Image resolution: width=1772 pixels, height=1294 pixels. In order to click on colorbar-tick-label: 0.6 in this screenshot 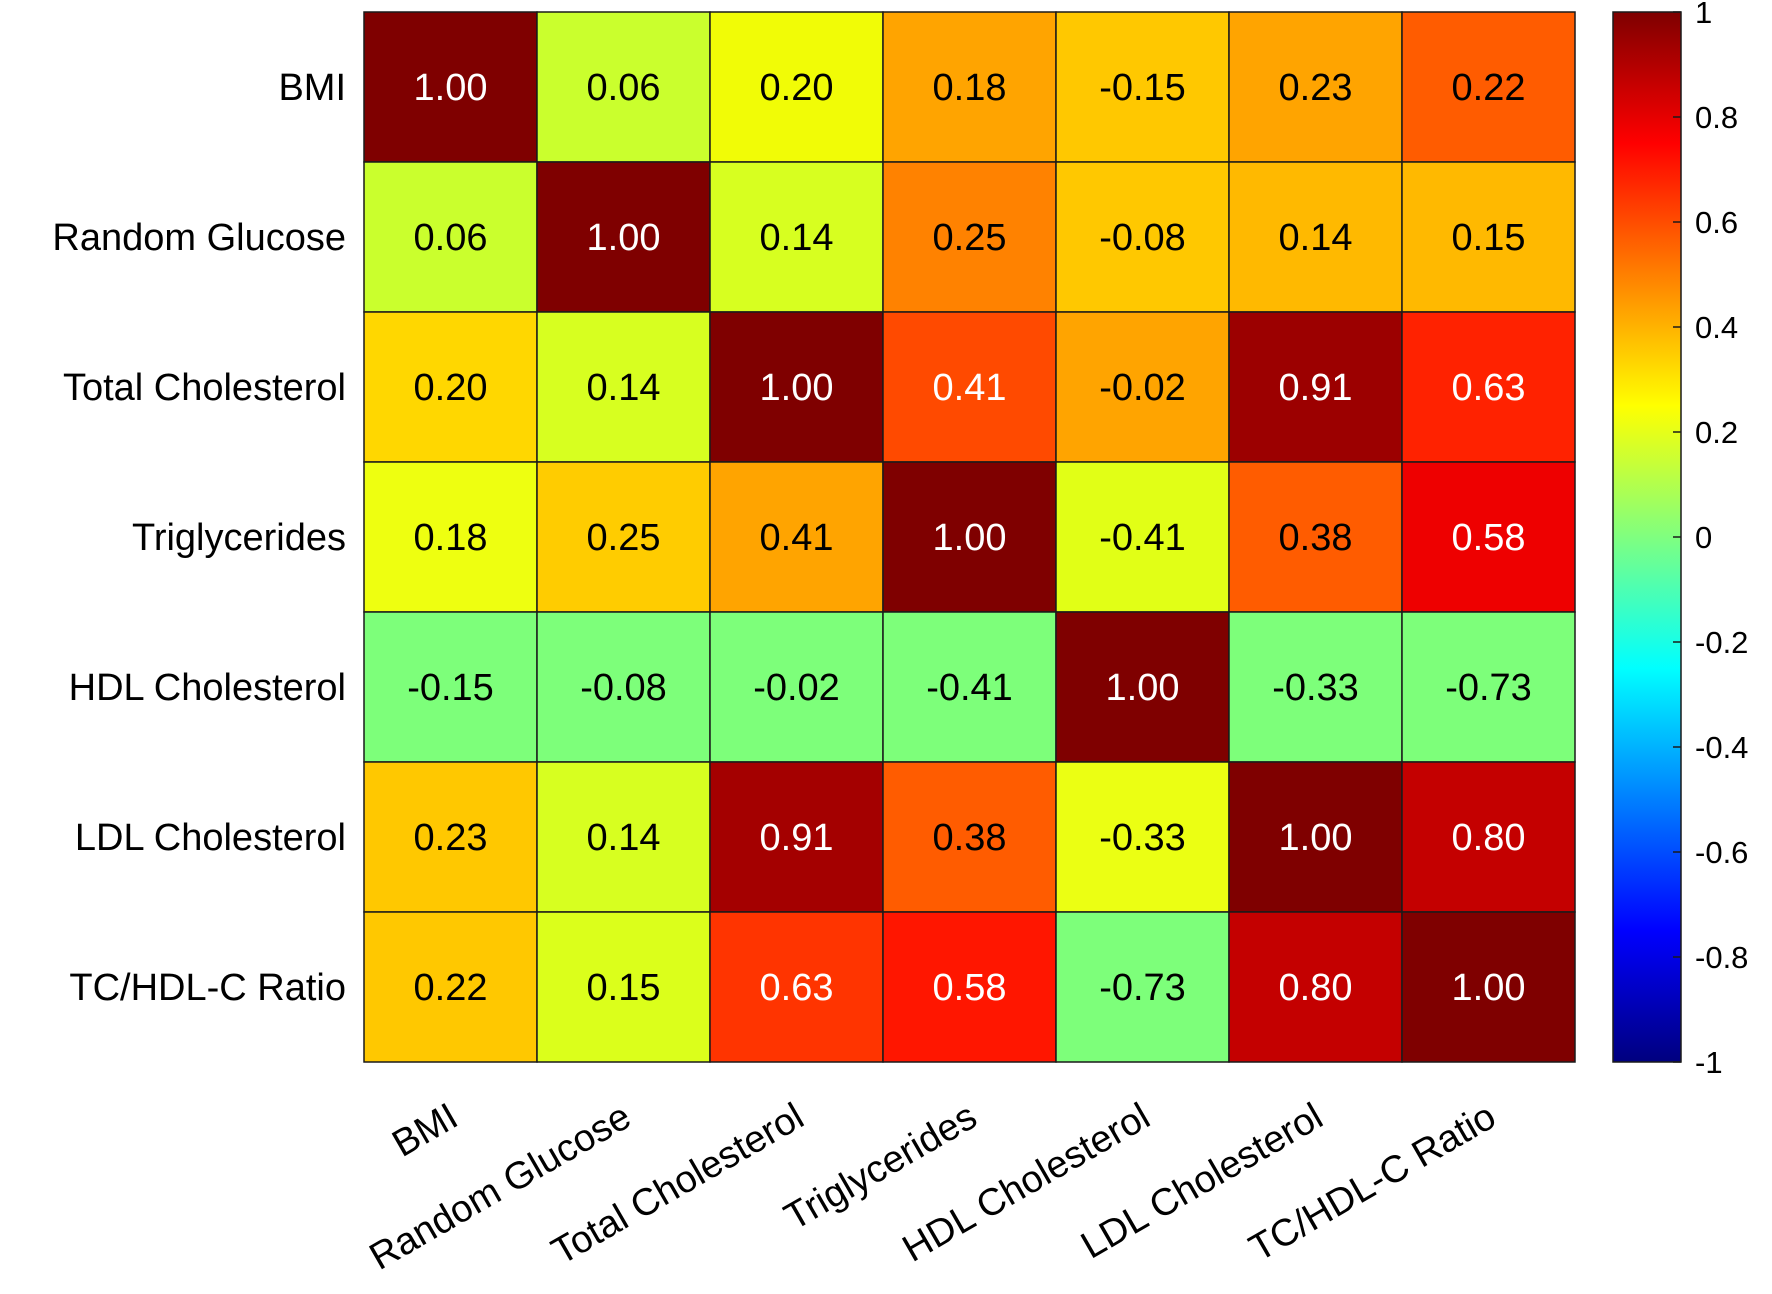, I will do `click(1716, 222)`.